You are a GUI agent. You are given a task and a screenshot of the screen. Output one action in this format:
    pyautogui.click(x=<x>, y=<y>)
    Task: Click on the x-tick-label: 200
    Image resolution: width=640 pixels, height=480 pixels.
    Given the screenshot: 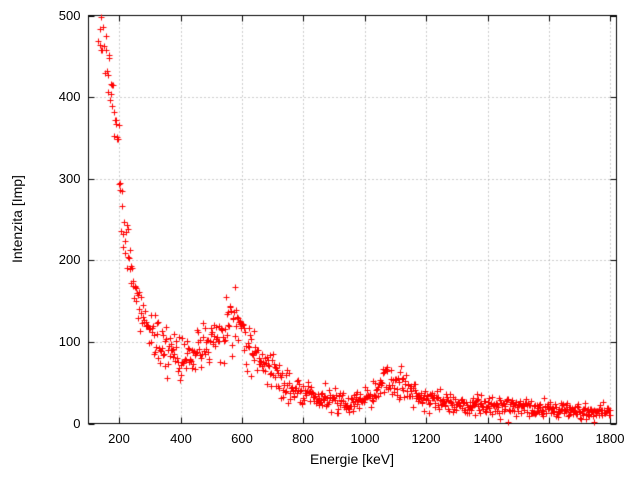 What is the action you would take?
    pyautogui.click(x=119, y=438)
    